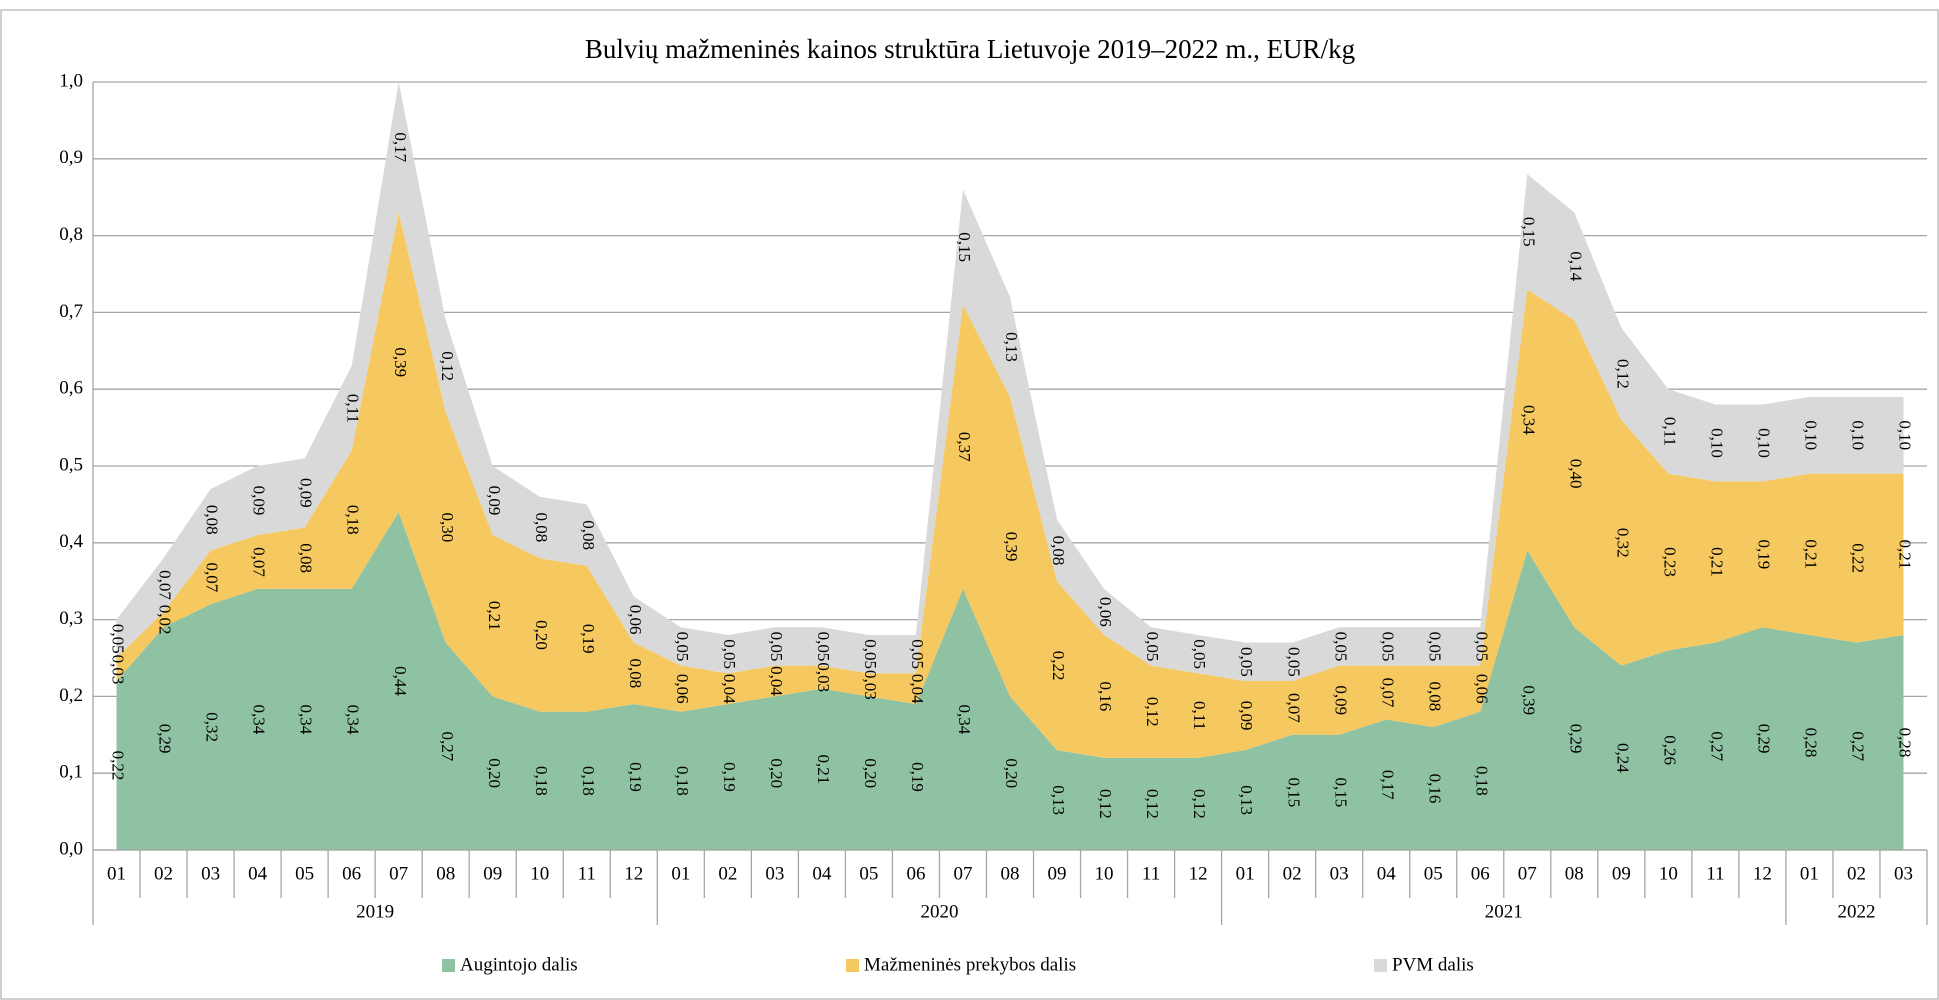 The height and width of the screenshot is (1000, 1939). I want to click on x-tick-label: 08, so click(445, 873).